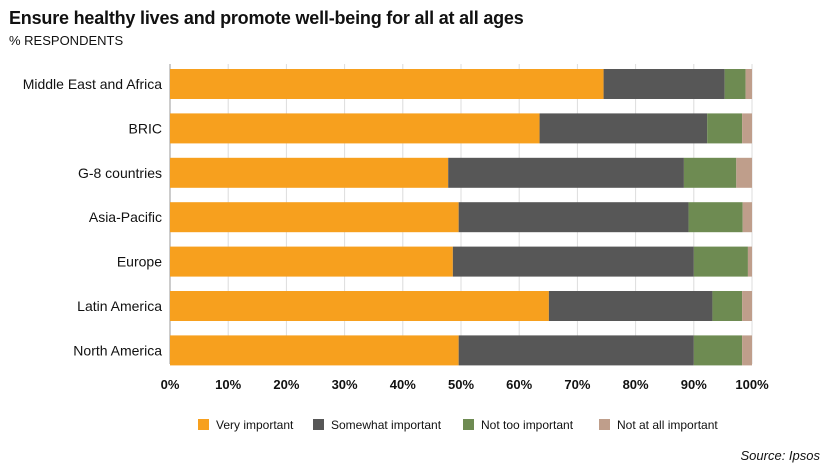 Image resolution: width=834 pixels, height=469 pixels. I want to click on x-tick-labels: 0% 10% 20% 30% 40% 50% 60% 70% 80% 90% 100%, so click(465, 384).